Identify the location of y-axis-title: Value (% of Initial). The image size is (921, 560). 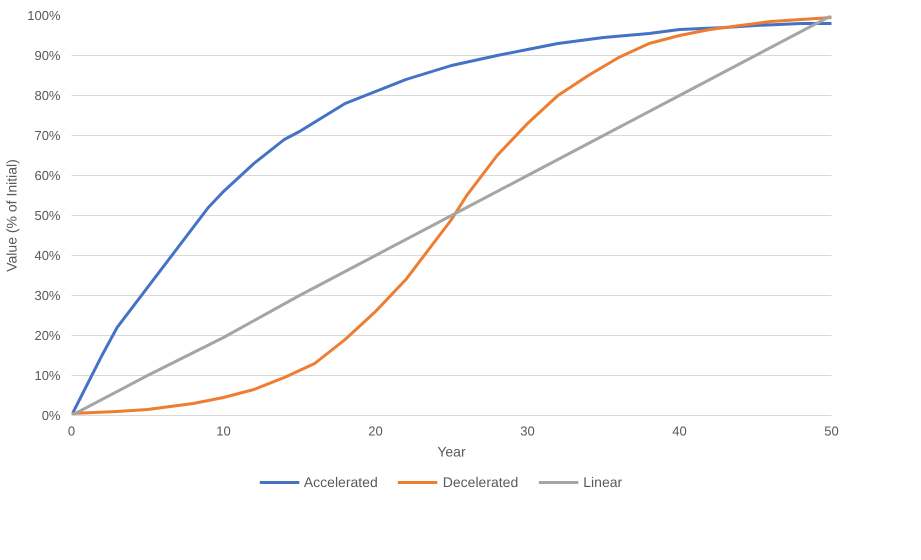
(11, 215).